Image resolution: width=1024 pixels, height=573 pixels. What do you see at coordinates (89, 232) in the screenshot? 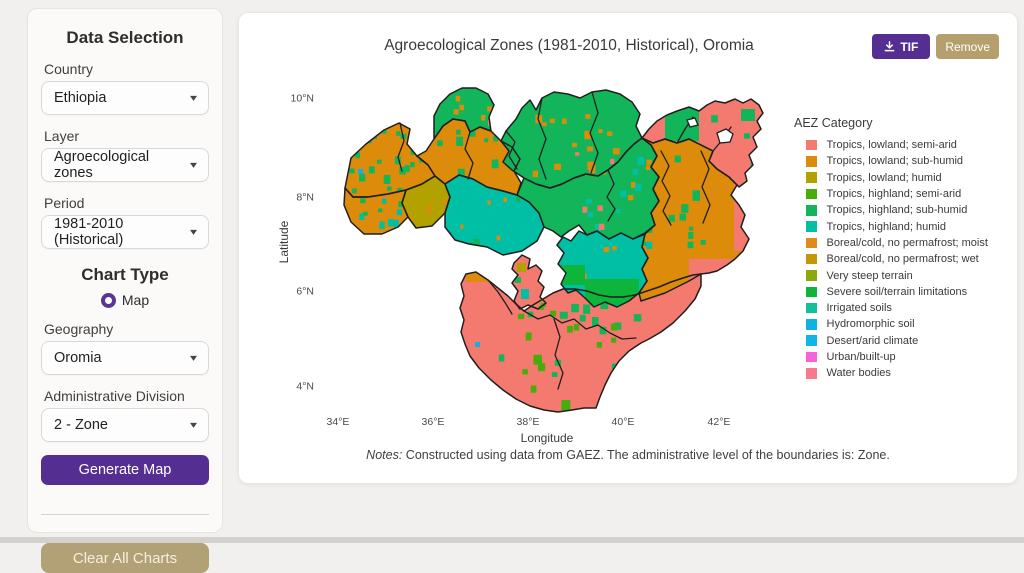
I see `period-value: 1981-2010 (Historical)` at bounding box center [89, 232].